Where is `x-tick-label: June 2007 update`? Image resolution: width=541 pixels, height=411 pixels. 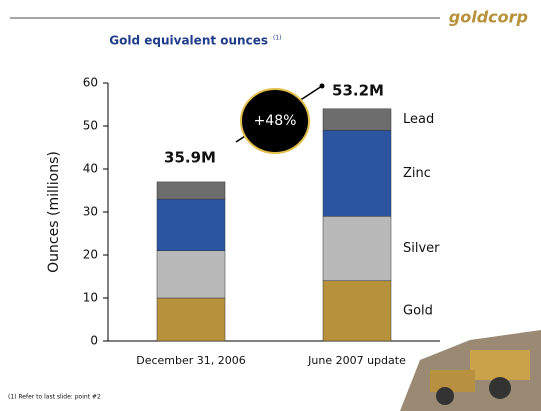 x-tick-label: June 2007 update is located at coordinates (356, 360).